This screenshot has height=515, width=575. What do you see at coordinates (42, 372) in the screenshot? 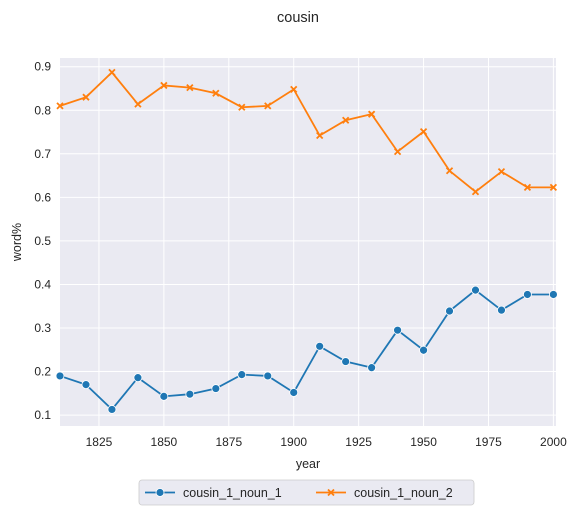
I see `y-tick-label: 0.2` at bounding box center [42, 372].